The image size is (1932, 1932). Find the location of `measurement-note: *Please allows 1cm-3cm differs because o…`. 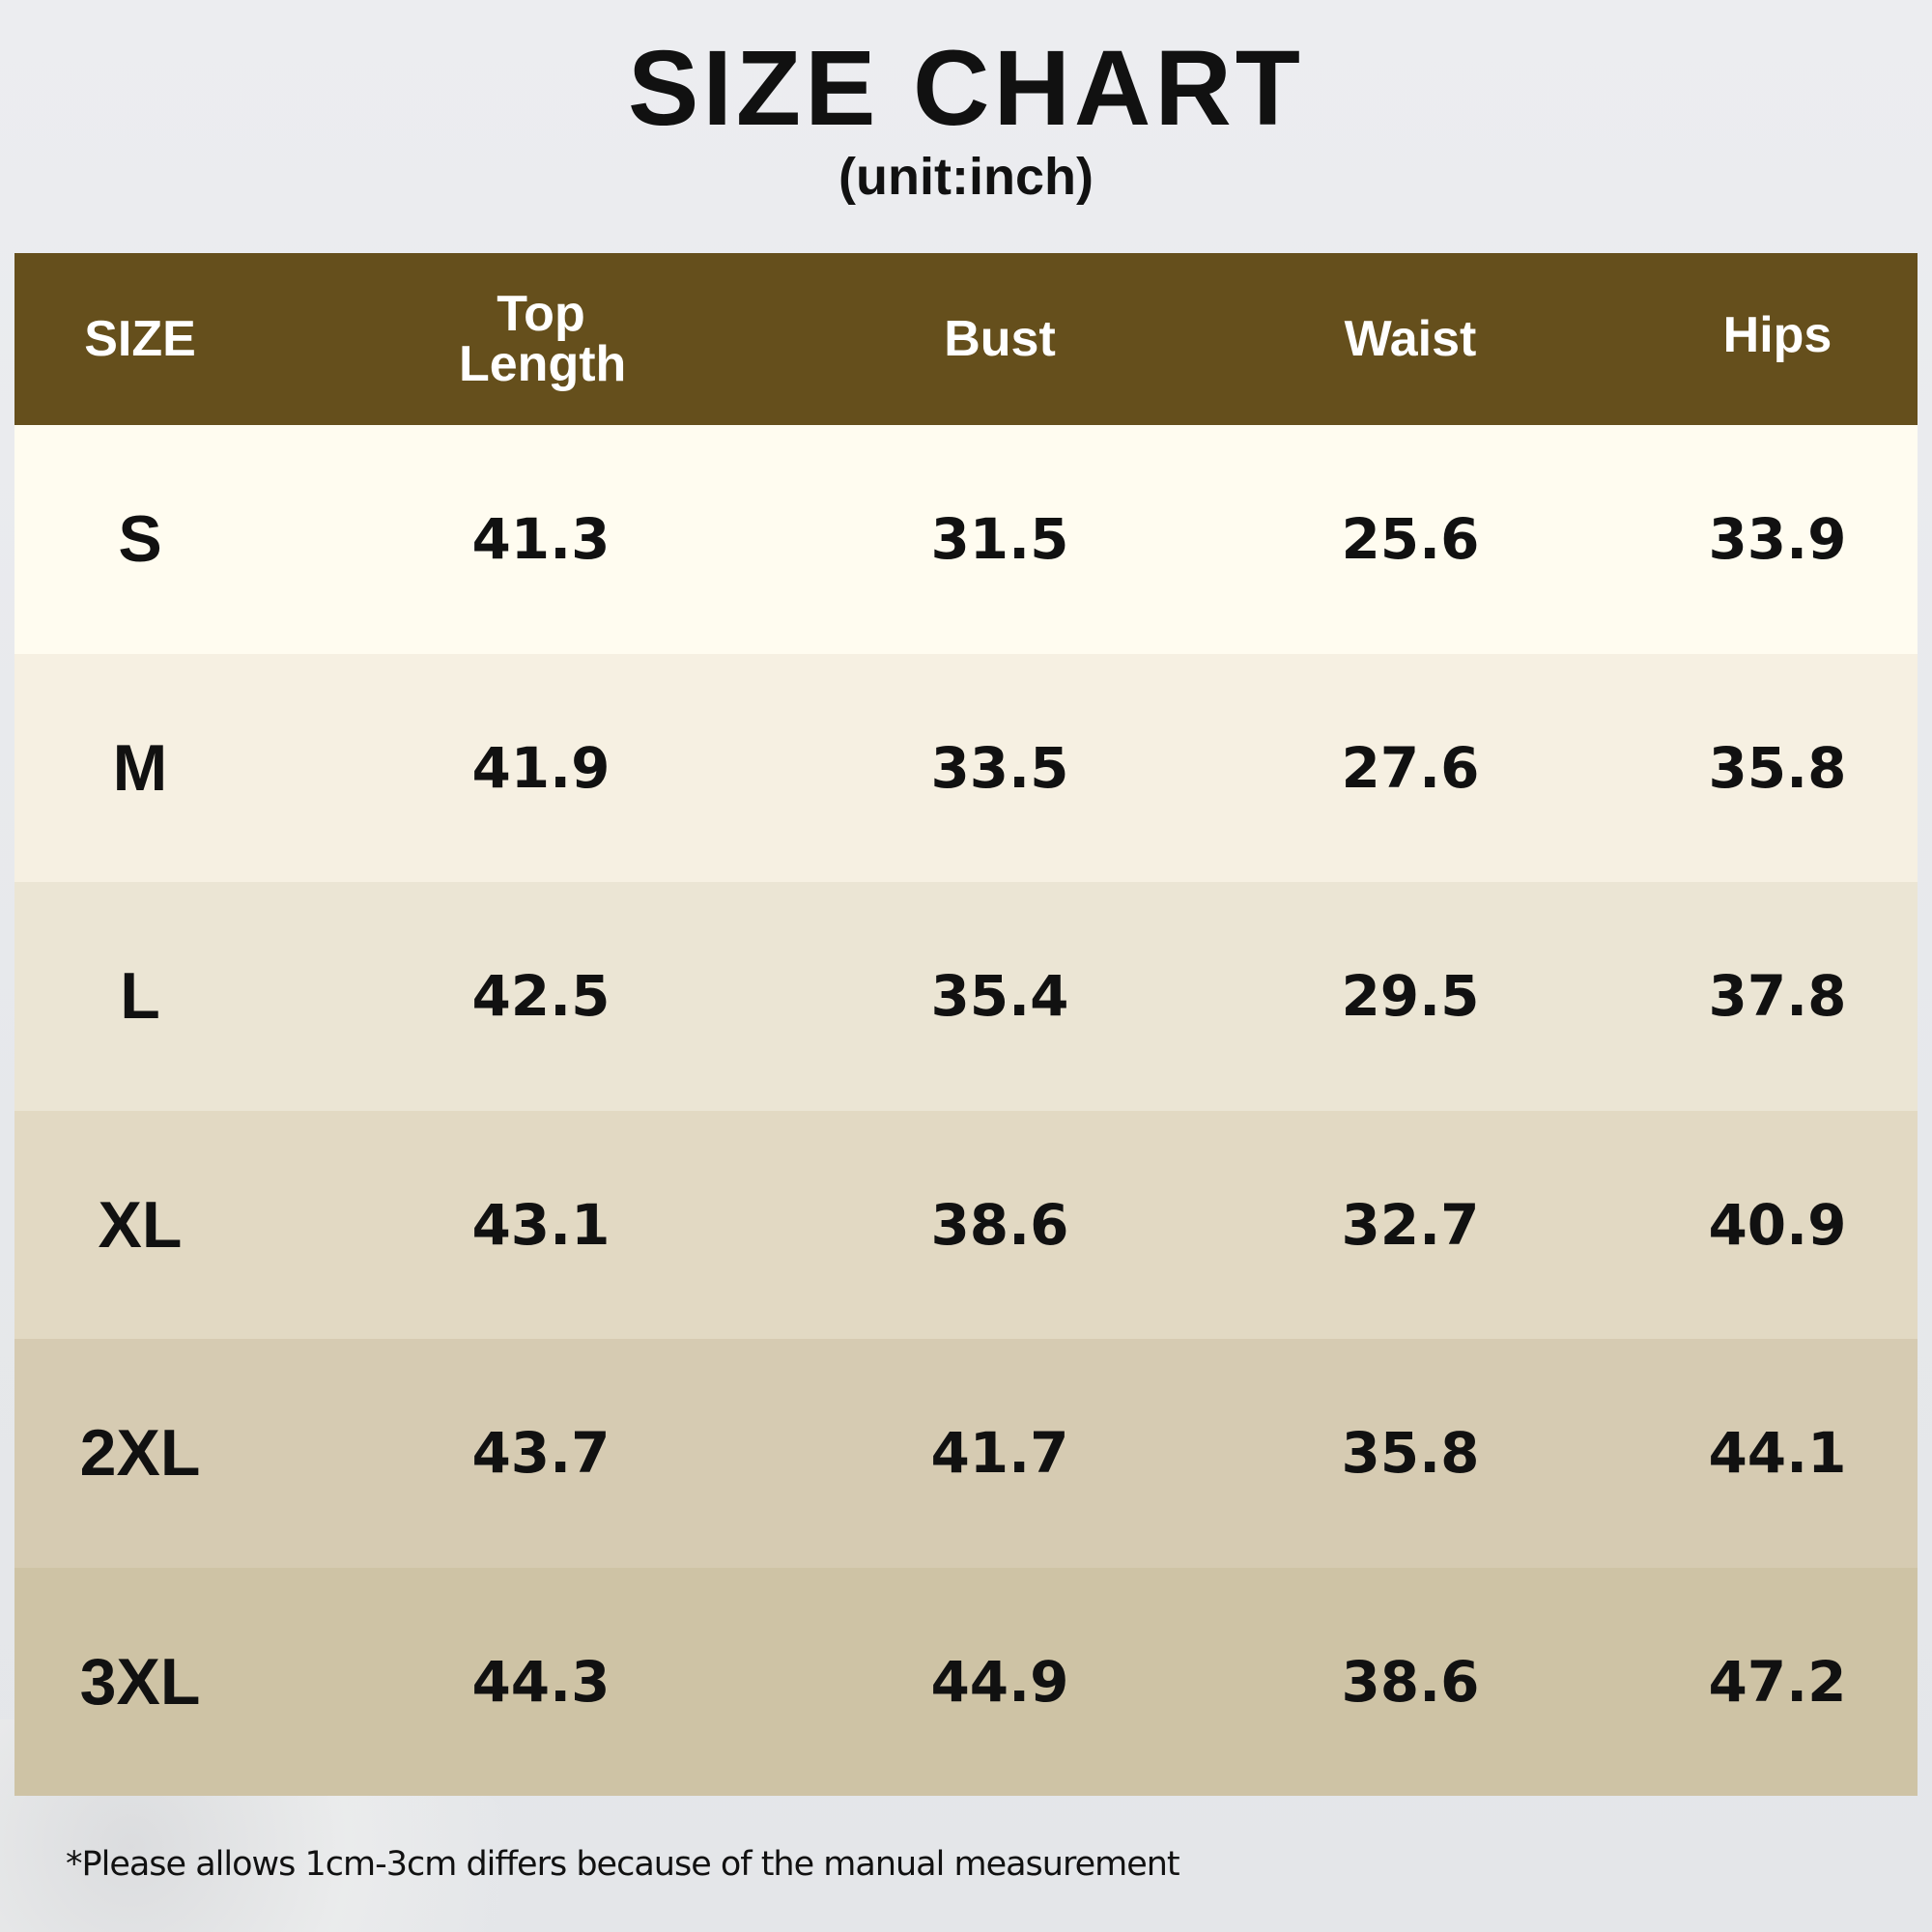

measurement-note: *Please allows 1cm-3cm differs because o… is located at coordinates (623, 1864).